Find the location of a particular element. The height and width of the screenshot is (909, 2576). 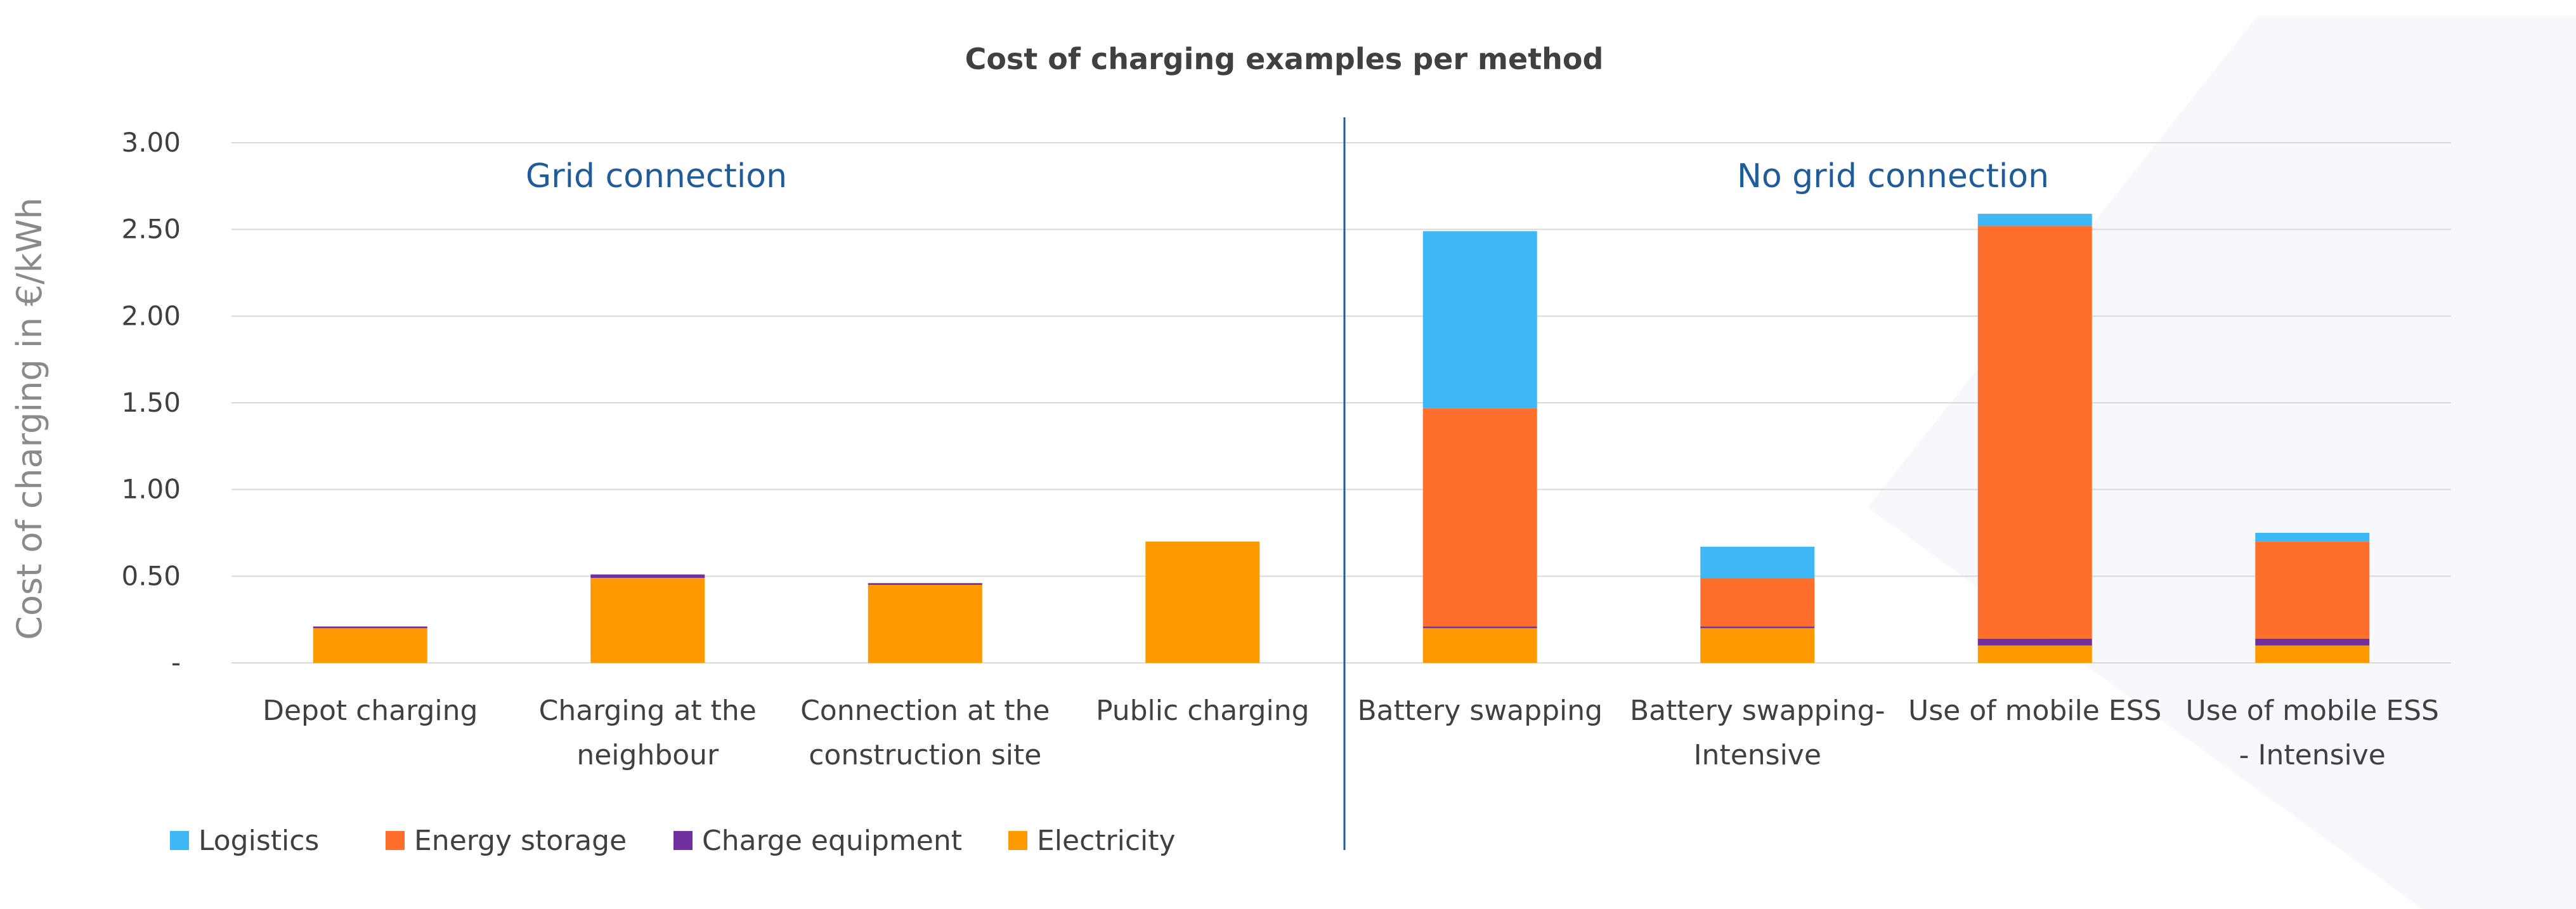

legend-swatch-energy-storage is located at coordinates (395, 841).